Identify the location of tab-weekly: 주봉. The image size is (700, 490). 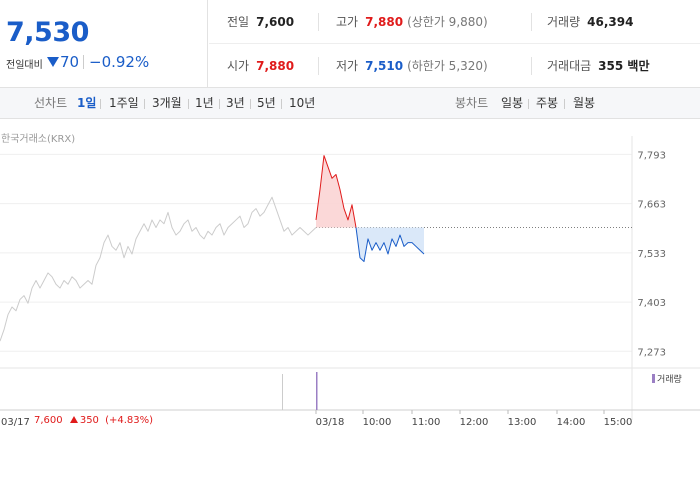
(547, 103).